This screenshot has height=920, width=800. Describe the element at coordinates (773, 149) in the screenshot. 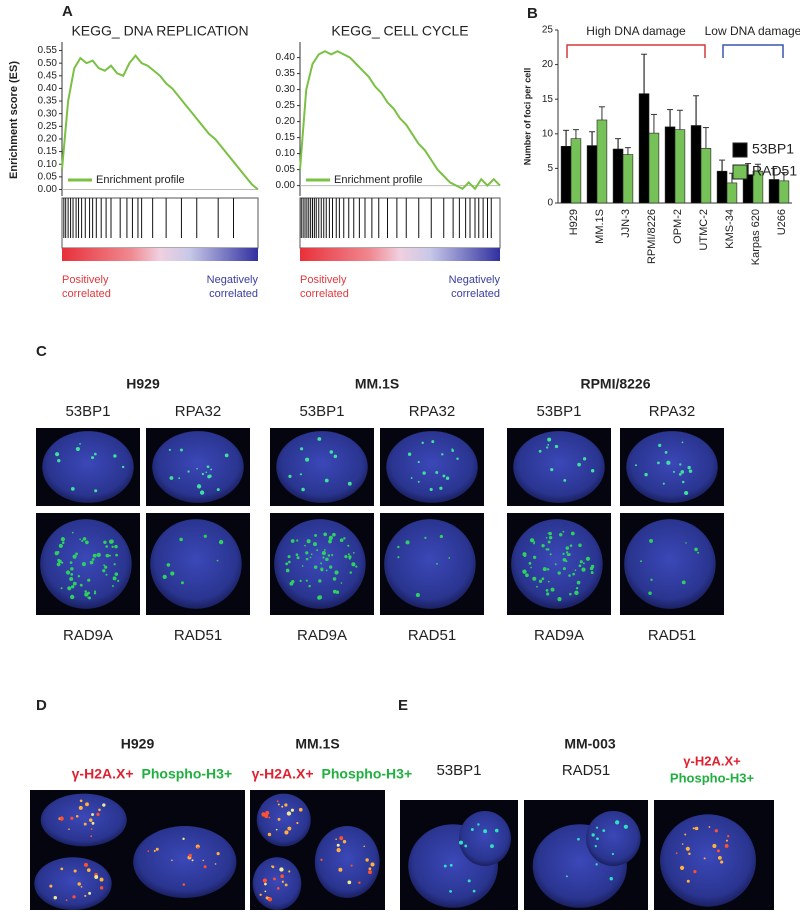

I see `legend-label: 53BP1` at that location.